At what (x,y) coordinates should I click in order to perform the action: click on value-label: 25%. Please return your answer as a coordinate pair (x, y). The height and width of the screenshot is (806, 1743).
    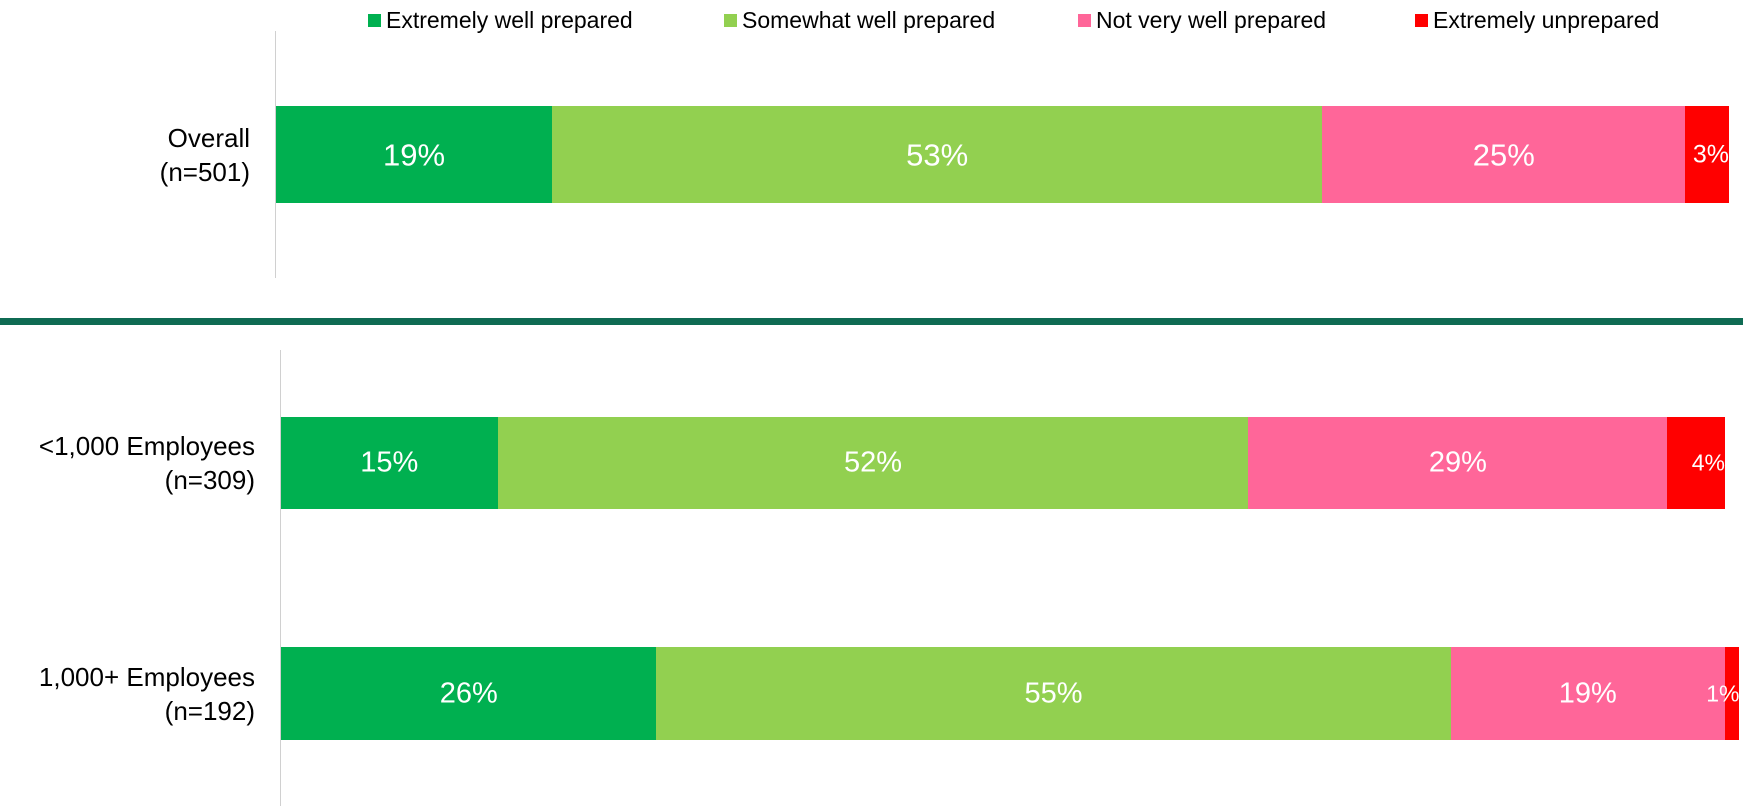
    Looking at the image, I should click on (1503, 154).